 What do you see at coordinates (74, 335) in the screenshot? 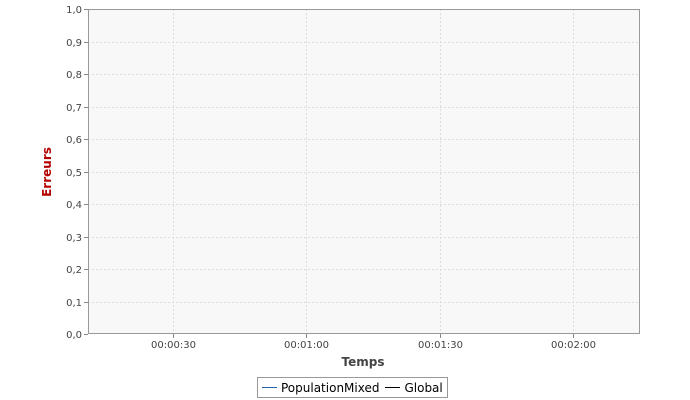
I see `y-tick-label: 0,0` at bounding box center [74, 335].